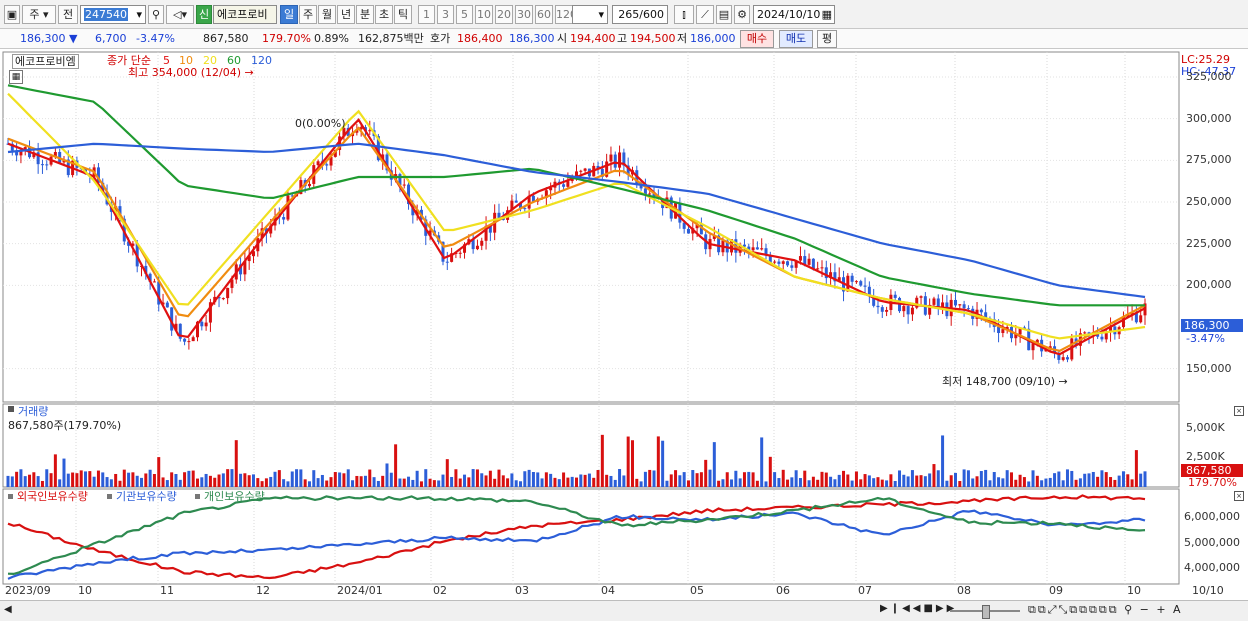 Image resolution: width=1248 pixels, height=621 pixels. I want to click on holding-legend-item: 기관보유수량, so click(146, 496).